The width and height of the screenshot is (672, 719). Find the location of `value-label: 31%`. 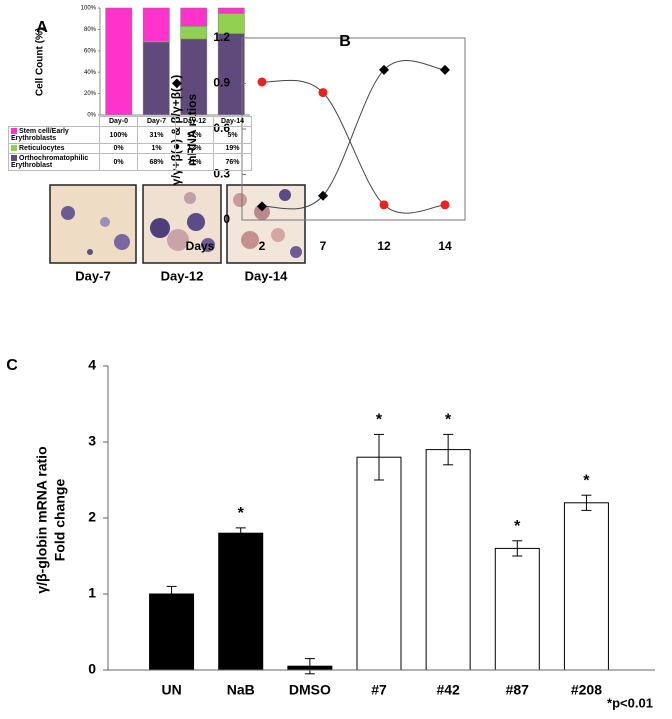

value-label: 31% is located at coordinates (156, 135).